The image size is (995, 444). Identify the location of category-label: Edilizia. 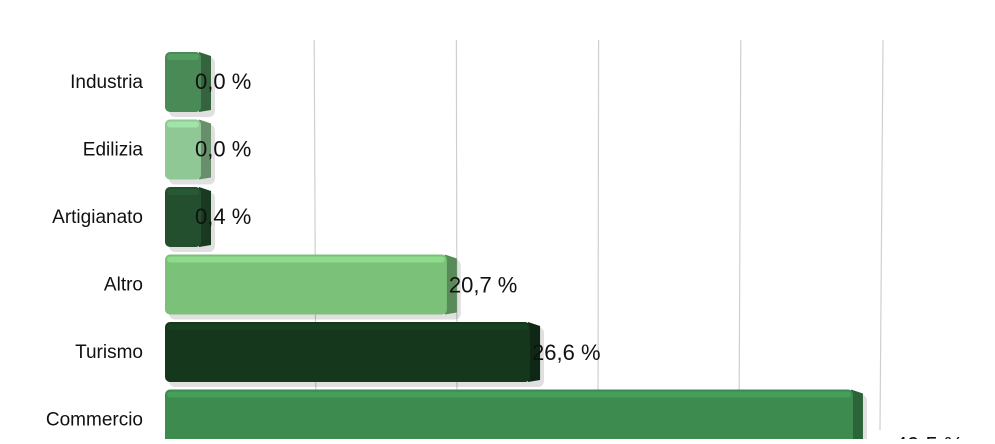
(113, 150).